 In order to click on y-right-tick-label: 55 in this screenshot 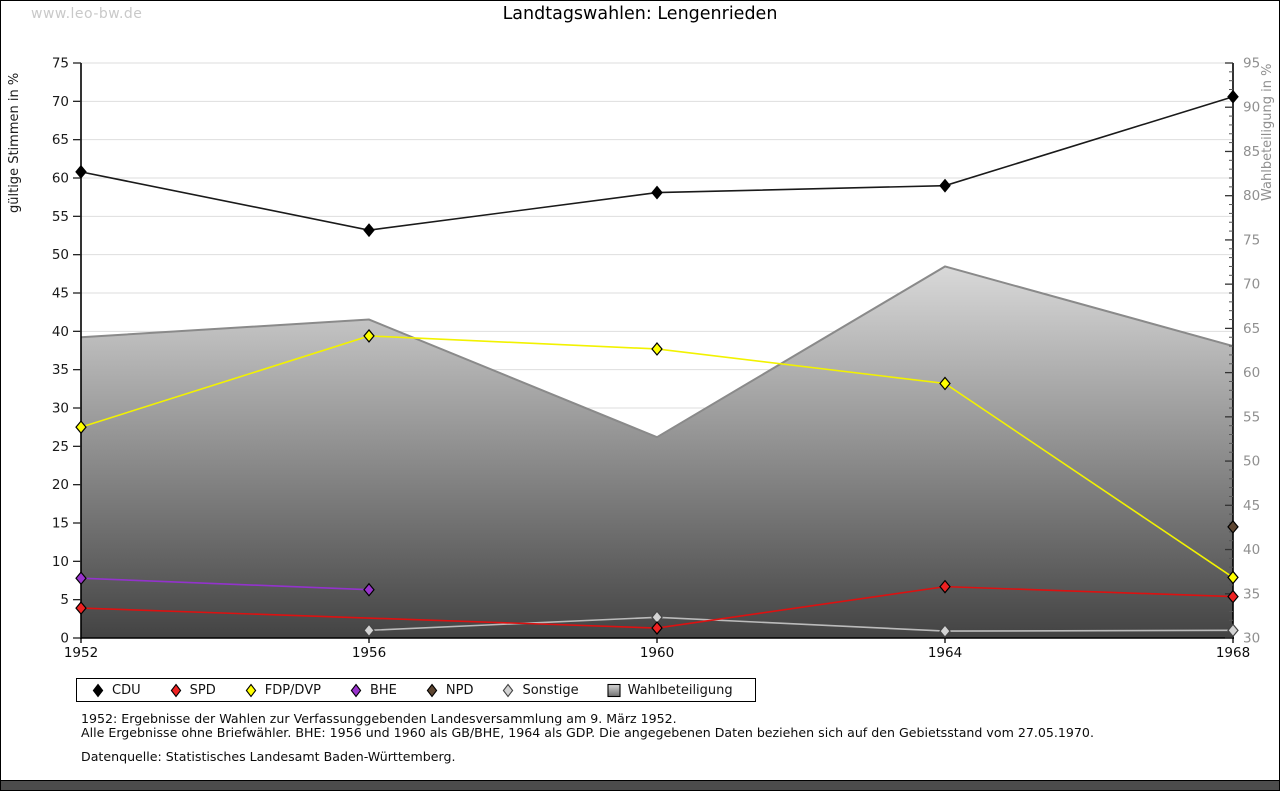, I will do `click(1251, 417)`.